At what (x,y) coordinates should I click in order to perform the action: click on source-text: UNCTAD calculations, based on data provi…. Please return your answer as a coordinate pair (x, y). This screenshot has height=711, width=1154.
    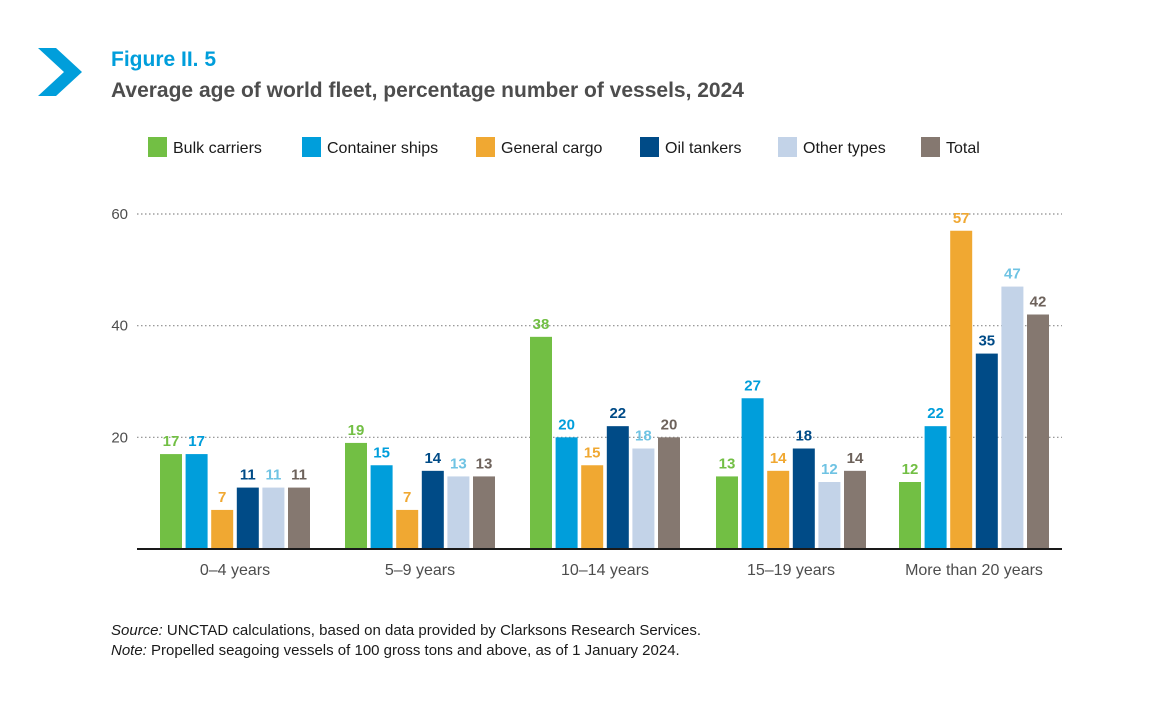
    Looking at the image, I should click on (432, 630).